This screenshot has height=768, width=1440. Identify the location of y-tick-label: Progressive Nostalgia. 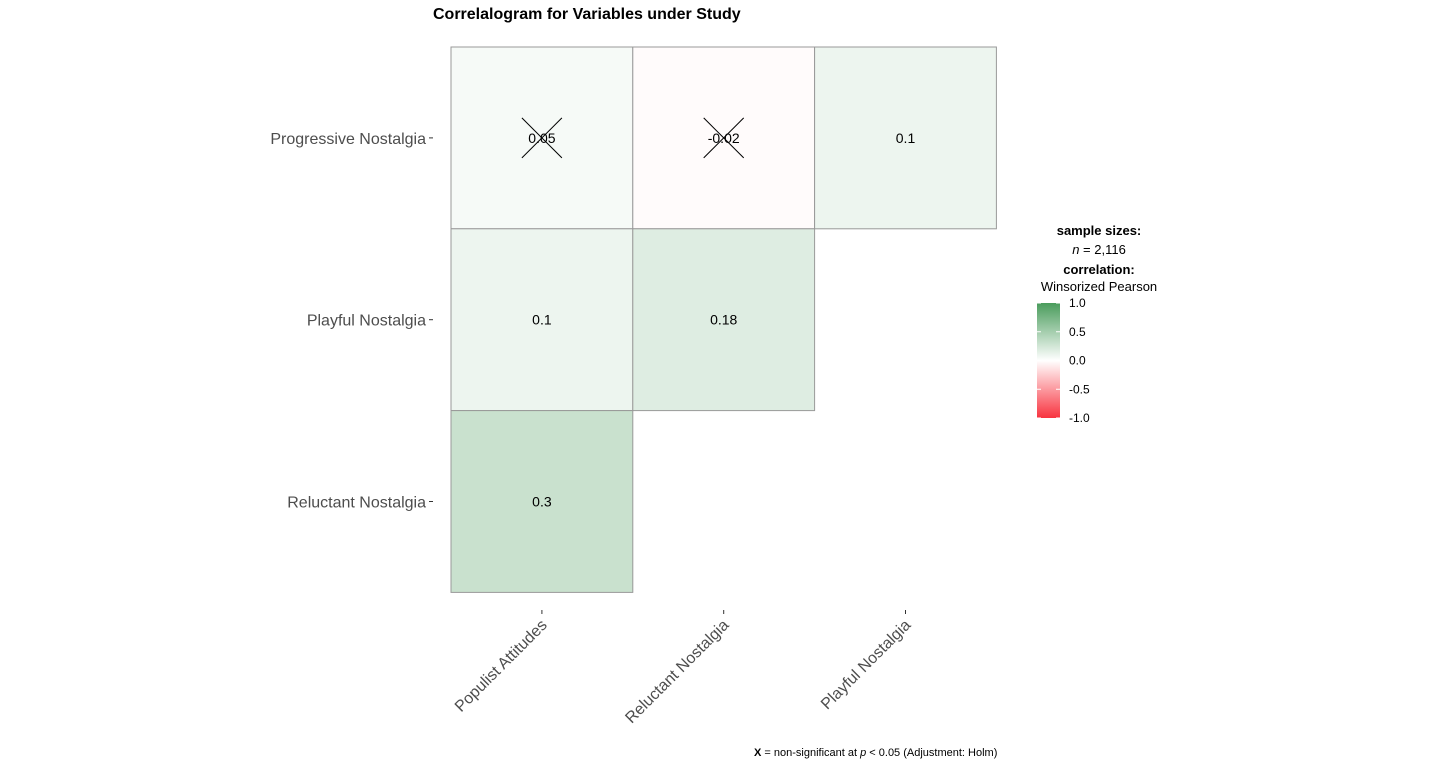
(348, 139).